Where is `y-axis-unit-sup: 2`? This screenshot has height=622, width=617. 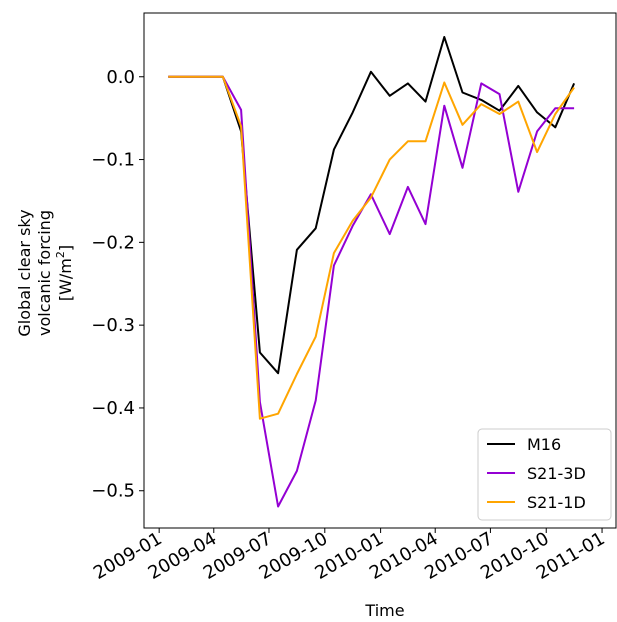 y-axis-unit-sup: 2 is located at coordinates (60, 254).